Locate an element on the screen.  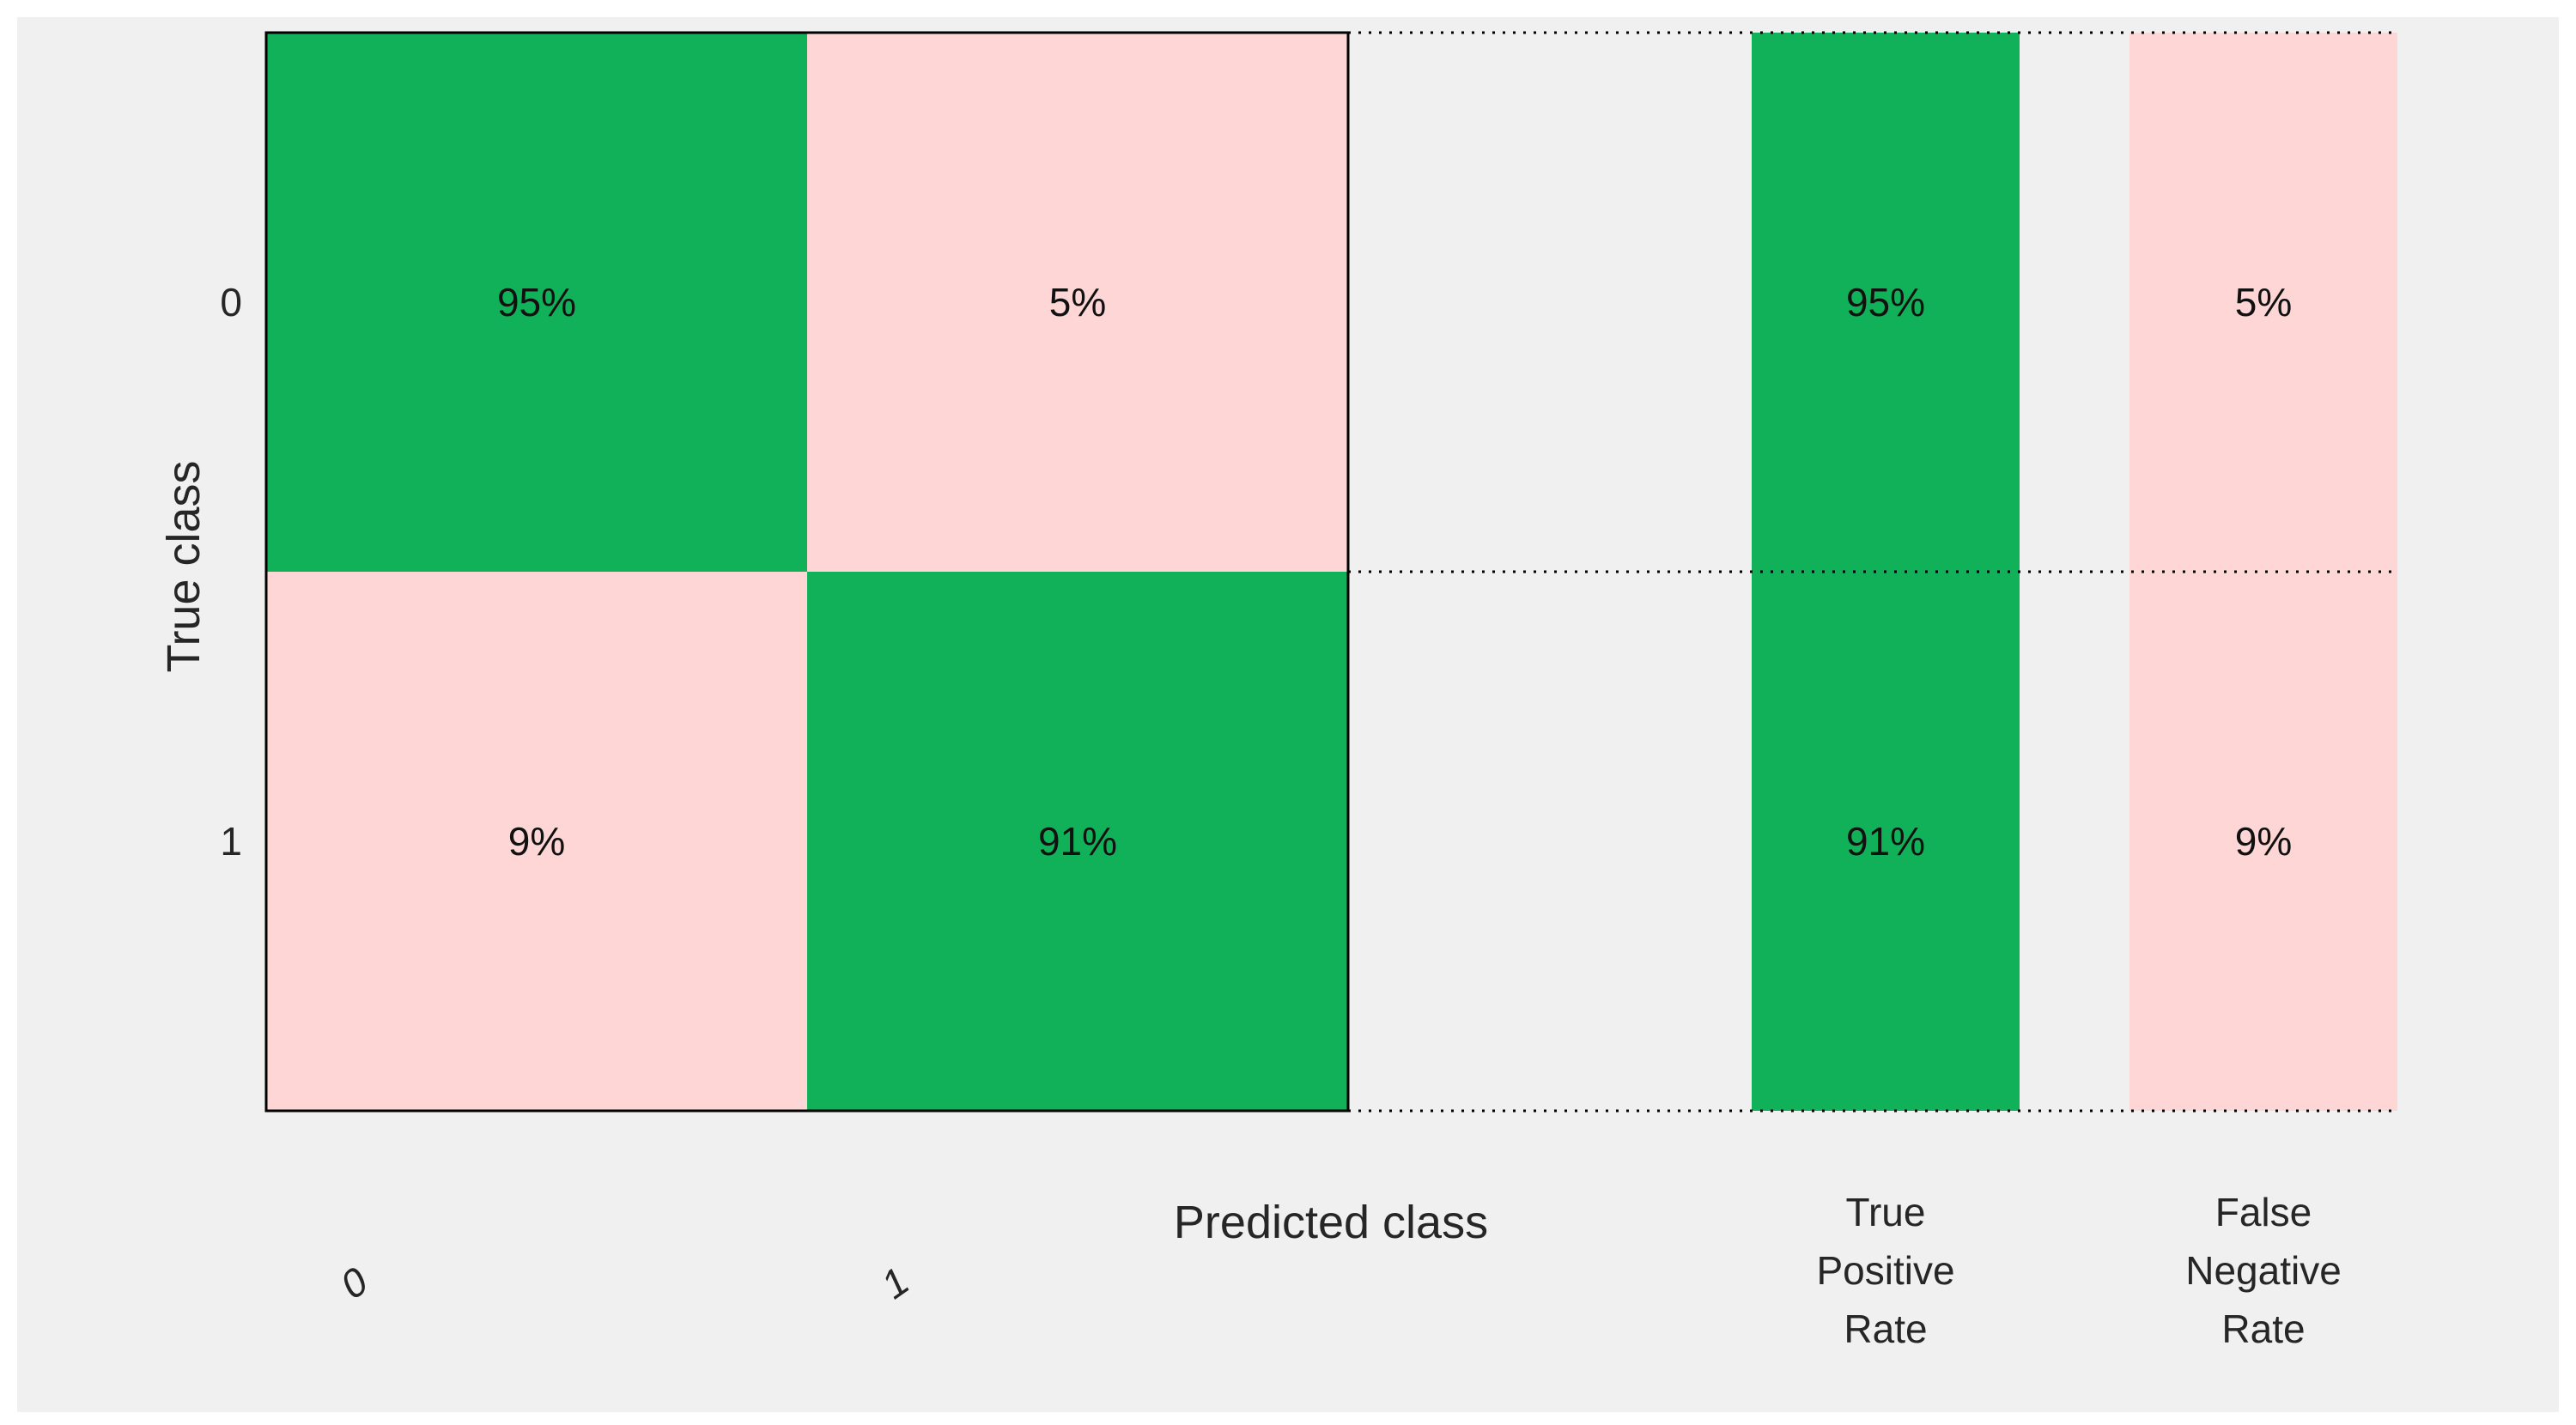
cell-value-label: 95% is located at coordinates (536, 302).